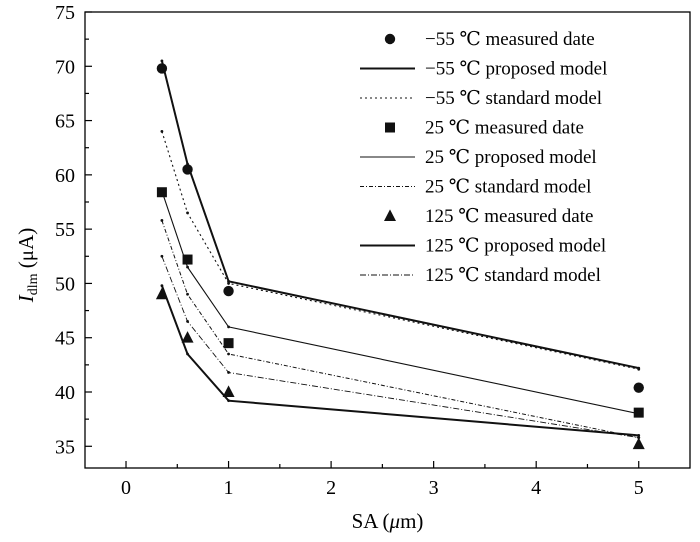  I want to click on legend-entry-label: 125 ℃ standard model, so click(513, 275).